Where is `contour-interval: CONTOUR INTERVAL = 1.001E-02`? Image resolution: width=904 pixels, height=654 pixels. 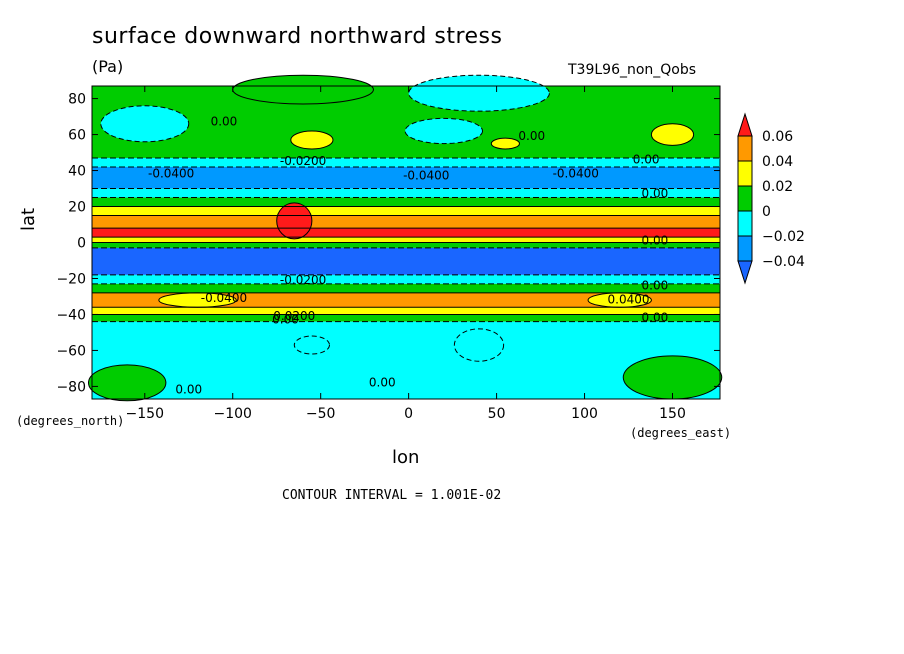
contour-interval: CONTOUR INTERVAL = 1.001E-02 is located at coordinates (392, 495).